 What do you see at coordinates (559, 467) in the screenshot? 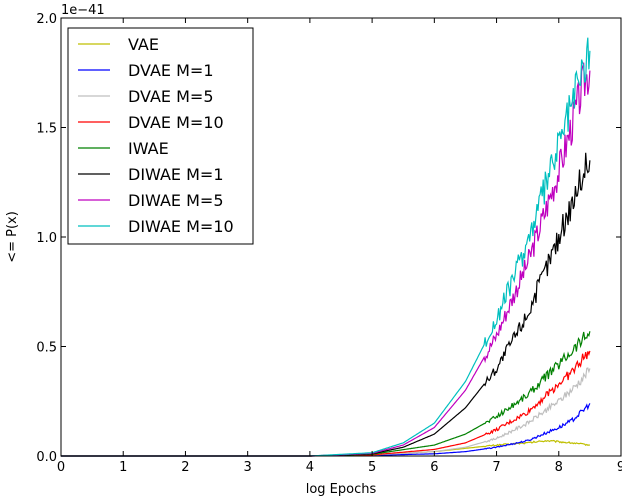
I see `x-tick-label: 8` at bounding box center [559, 467].